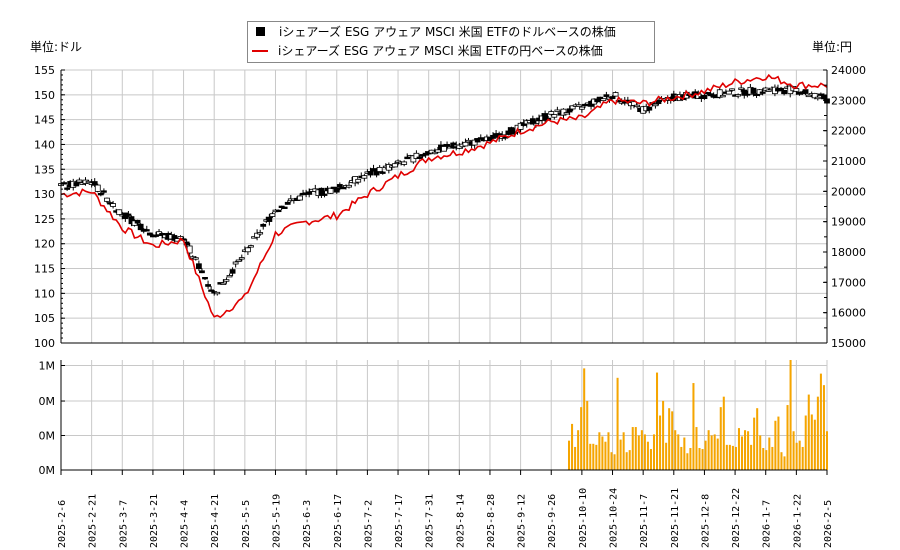 The height and width of the screenshot is (550, 900). What do you see at coordinates (848, 313) in the screenshot?
I see `svg-text: 16000` at bounding box center [848, 313].